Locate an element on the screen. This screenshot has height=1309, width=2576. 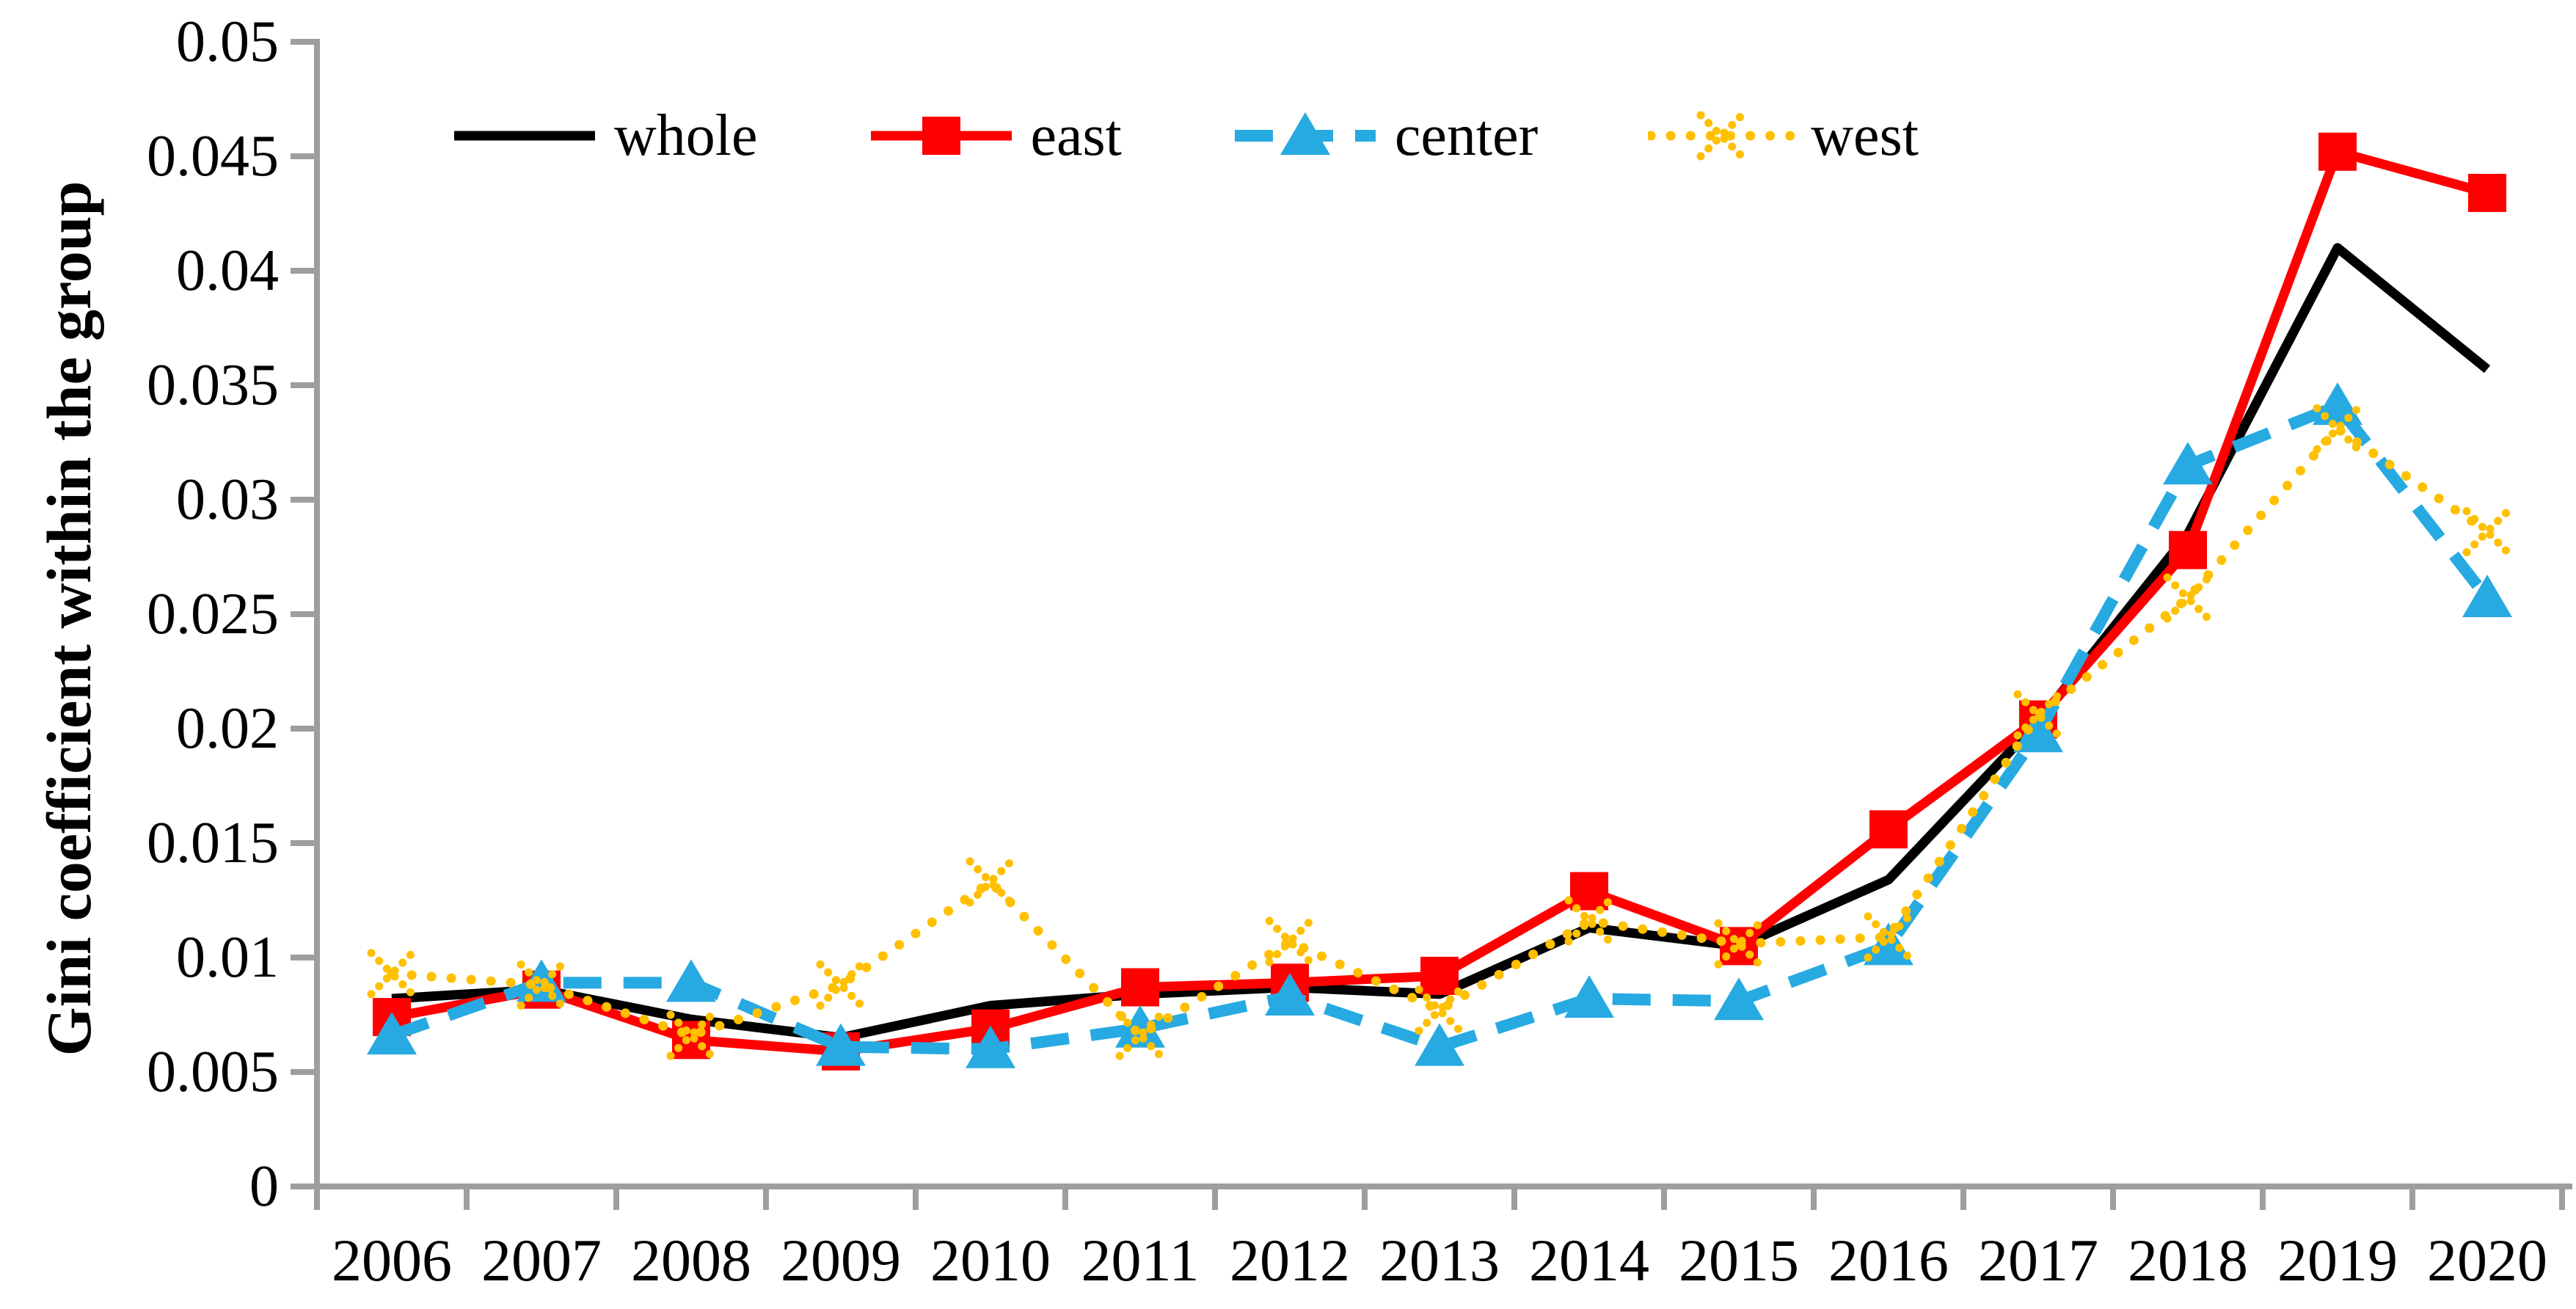
y-tick-label: 0.025 is located at coordinates (213, 614).